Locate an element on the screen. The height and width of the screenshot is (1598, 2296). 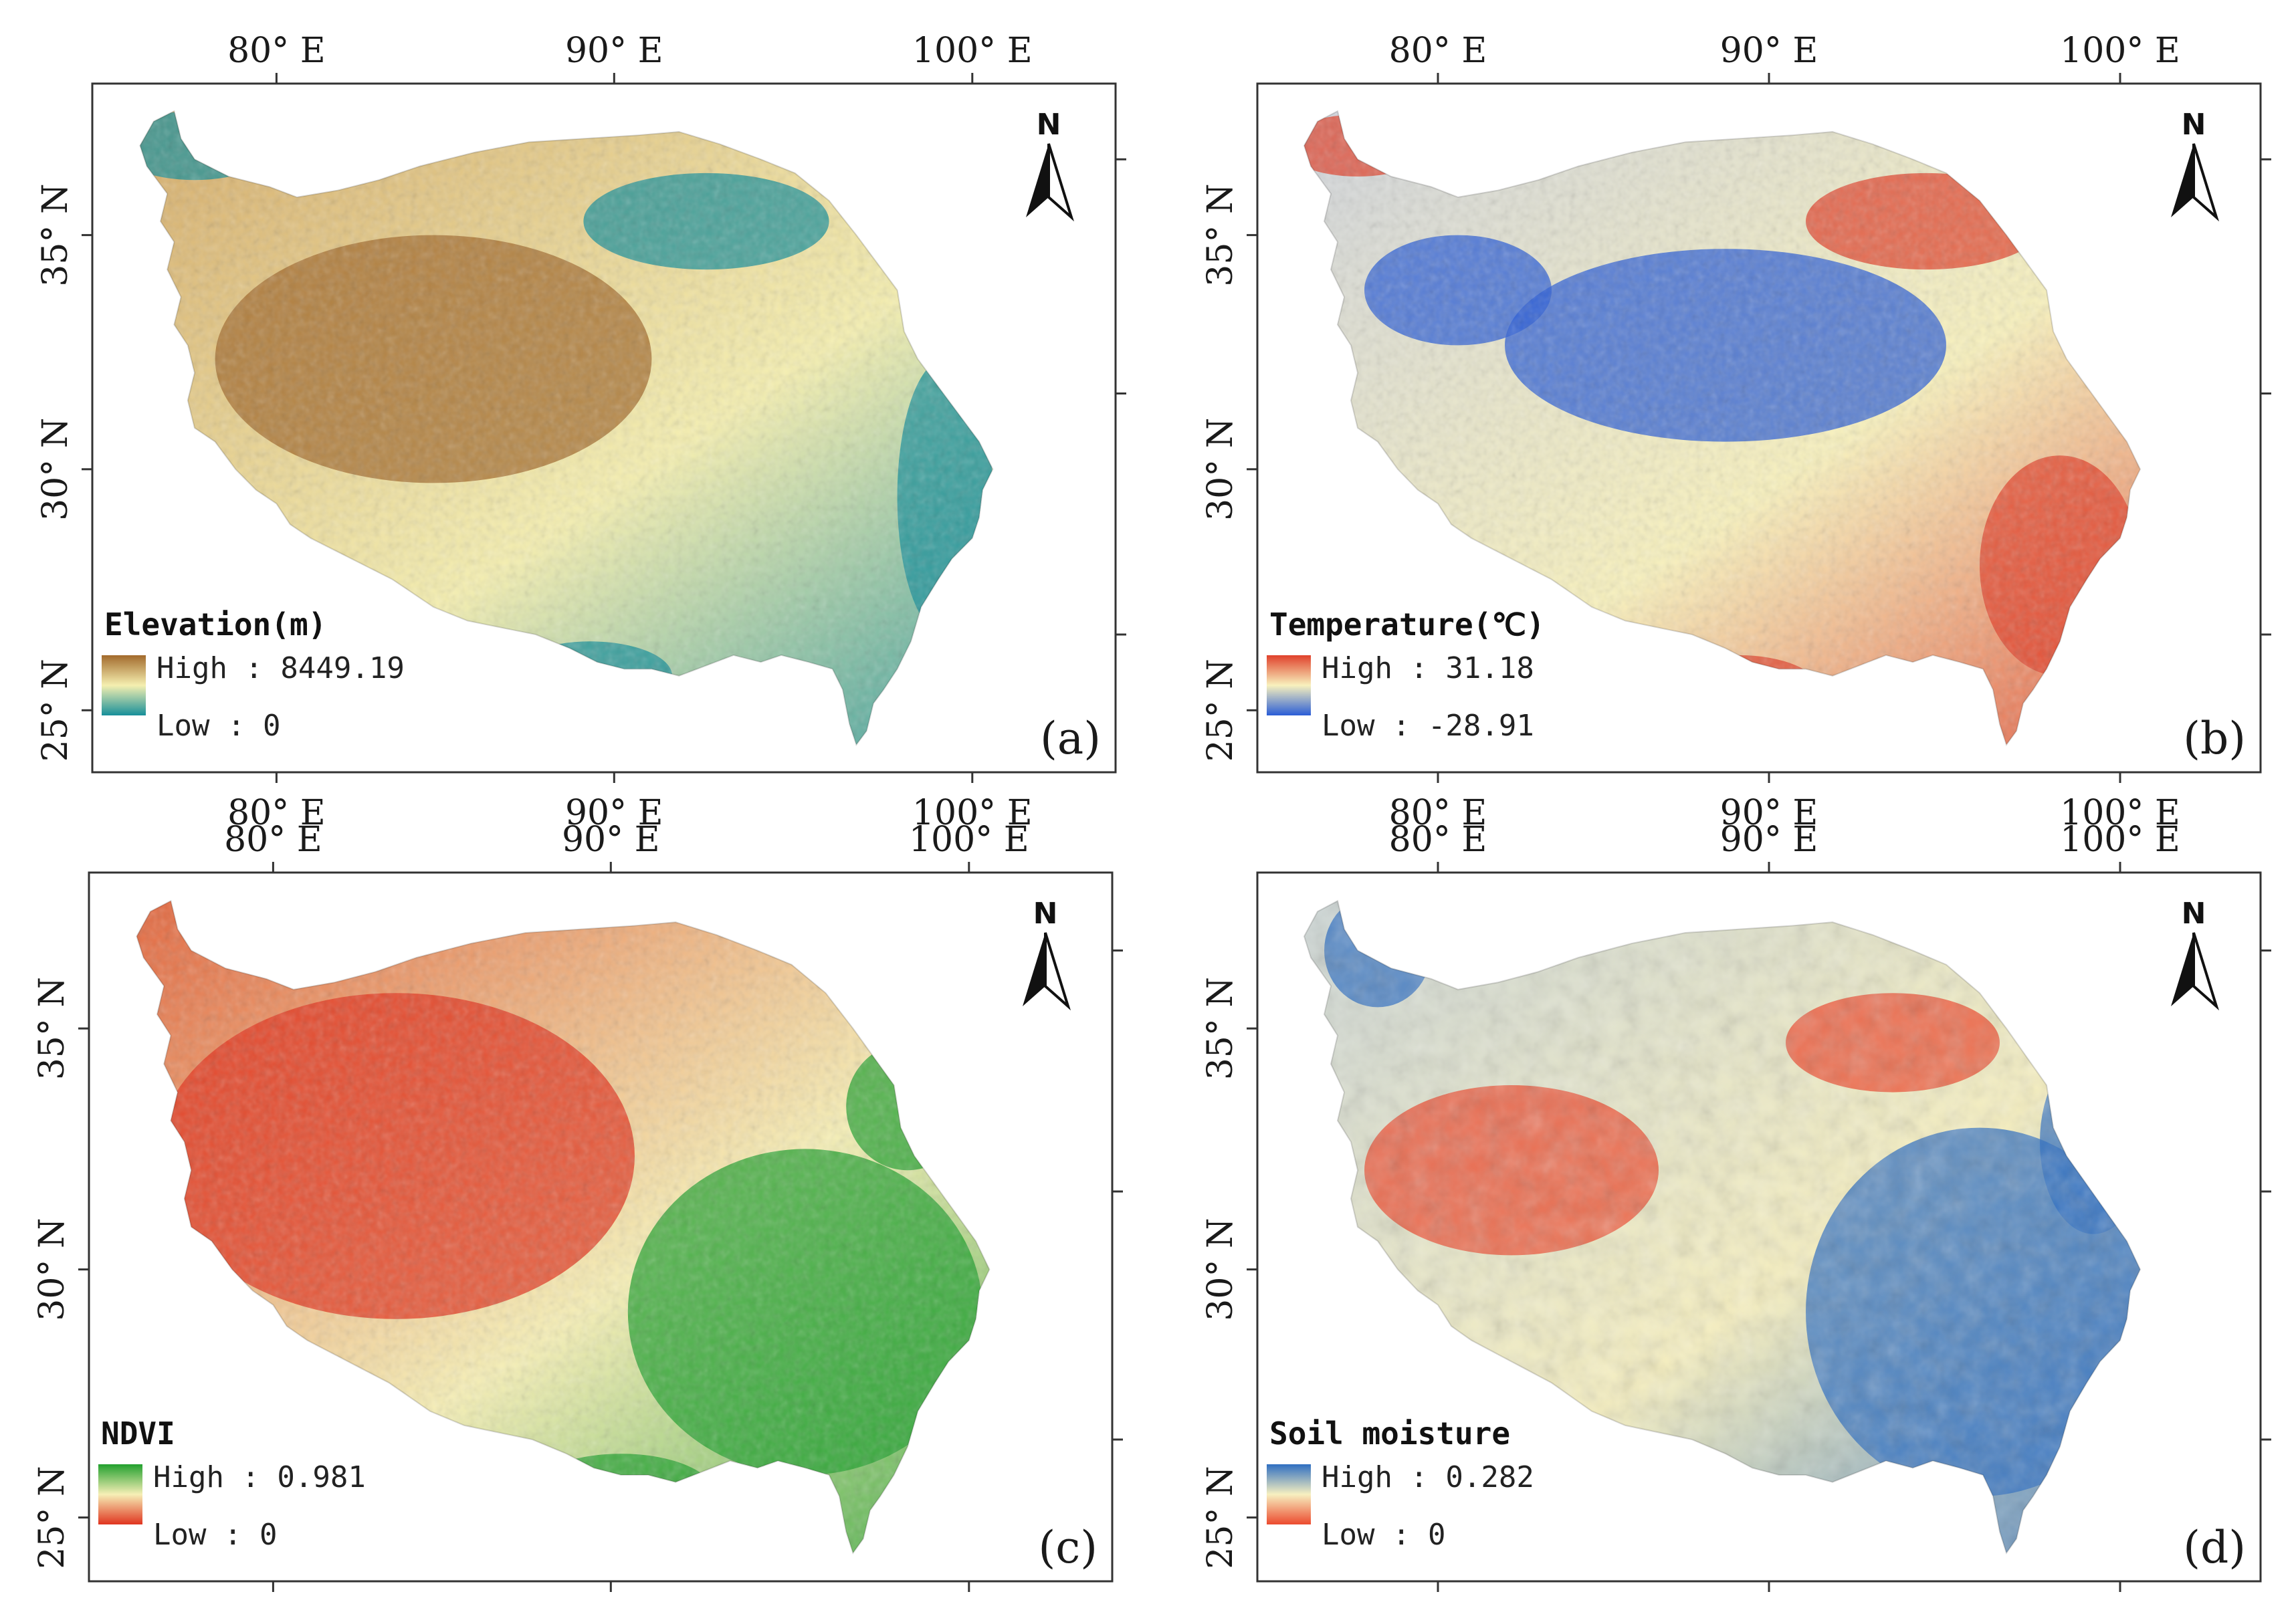
legend: Soil moisture High : 0.282 Low : 0 is located at coordinates (1401, 1483).